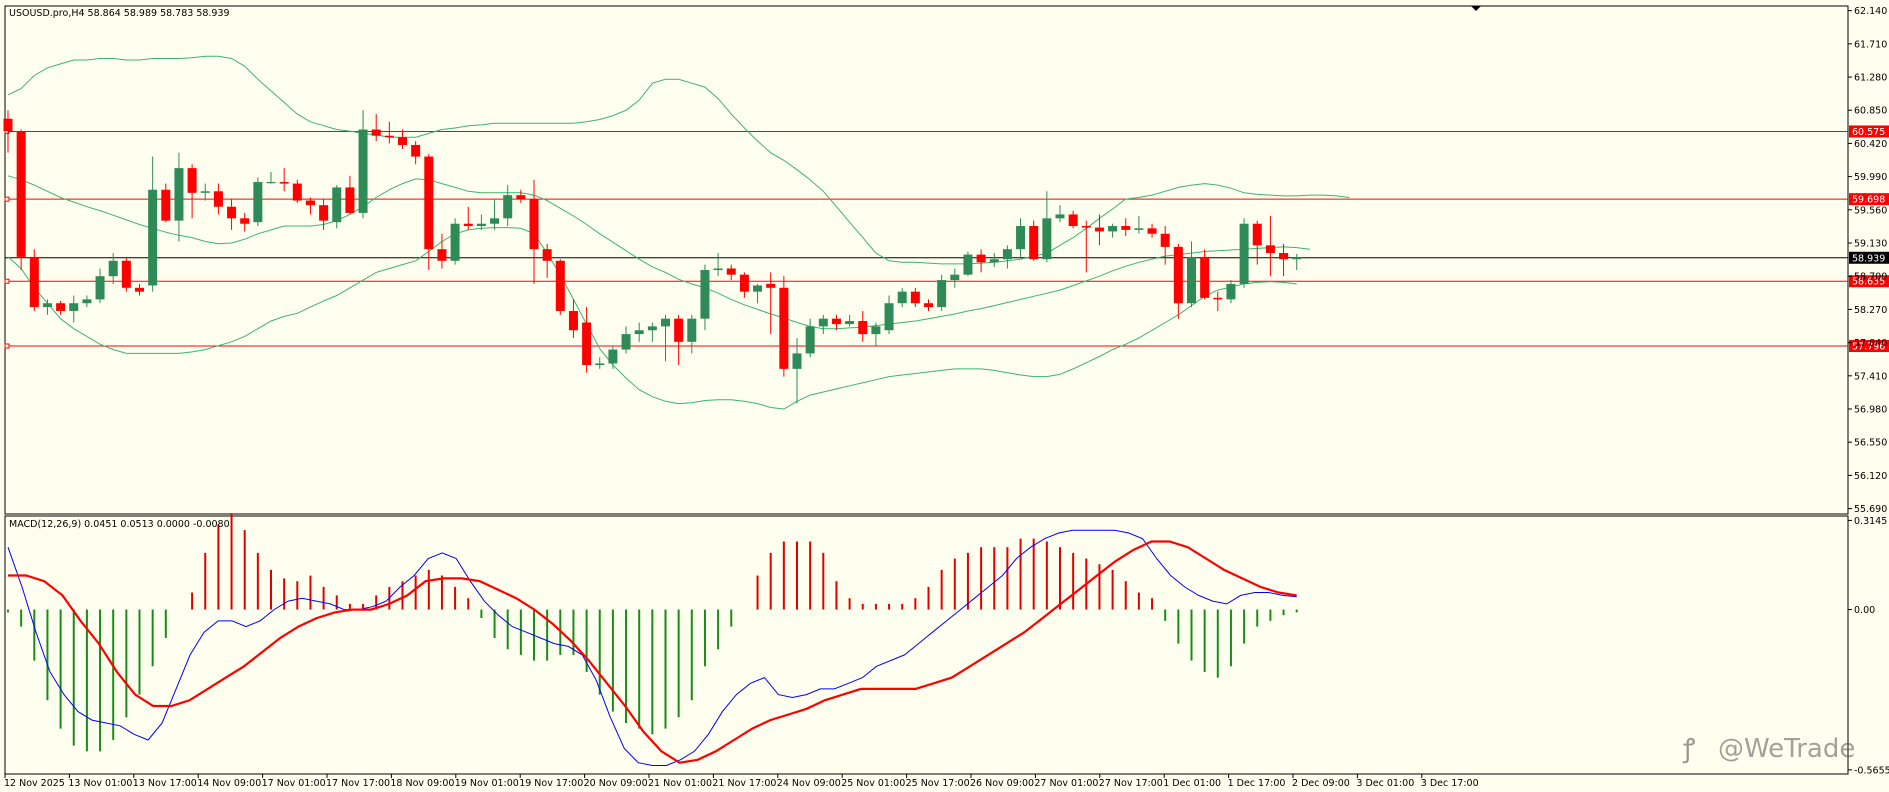 This screenshot has height=792, width=1889. Describe the element at coordinates (1688, 749) in the screenshot. I see `watermark-logo-icon: ꝭ` at that location.